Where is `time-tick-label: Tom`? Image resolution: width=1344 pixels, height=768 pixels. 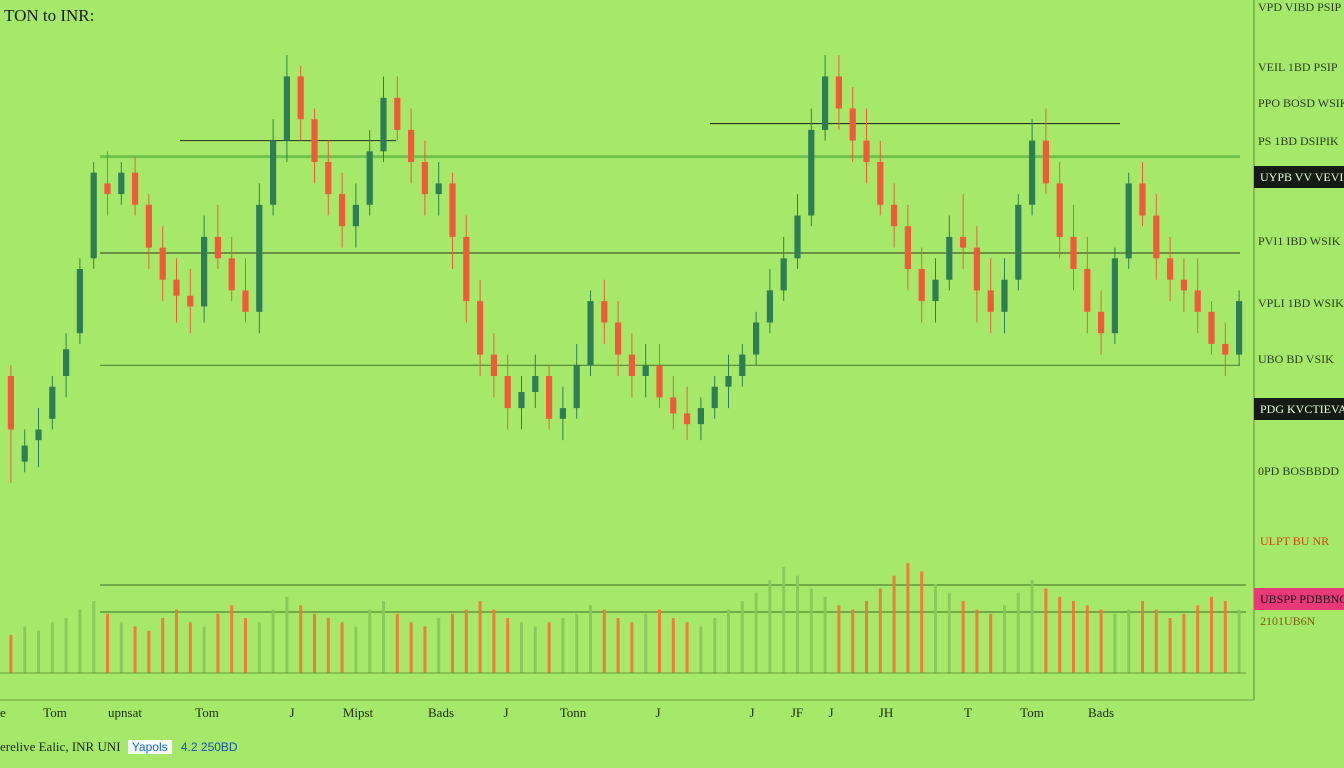 time-tick-label: Tom is located at coordinates (207, 712).